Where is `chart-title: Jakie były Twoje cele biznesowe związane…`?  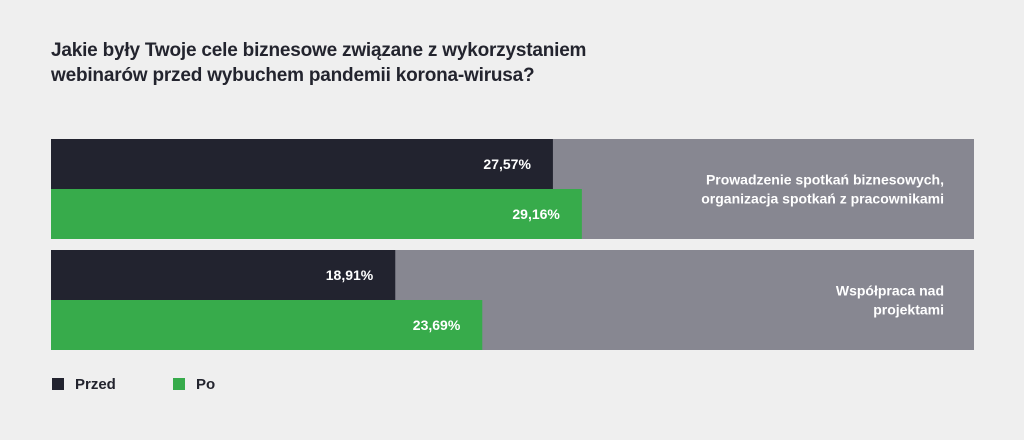 chart-title: Jakie były Twoje cele biznesowe związane… is located at coordinates (371, 63).